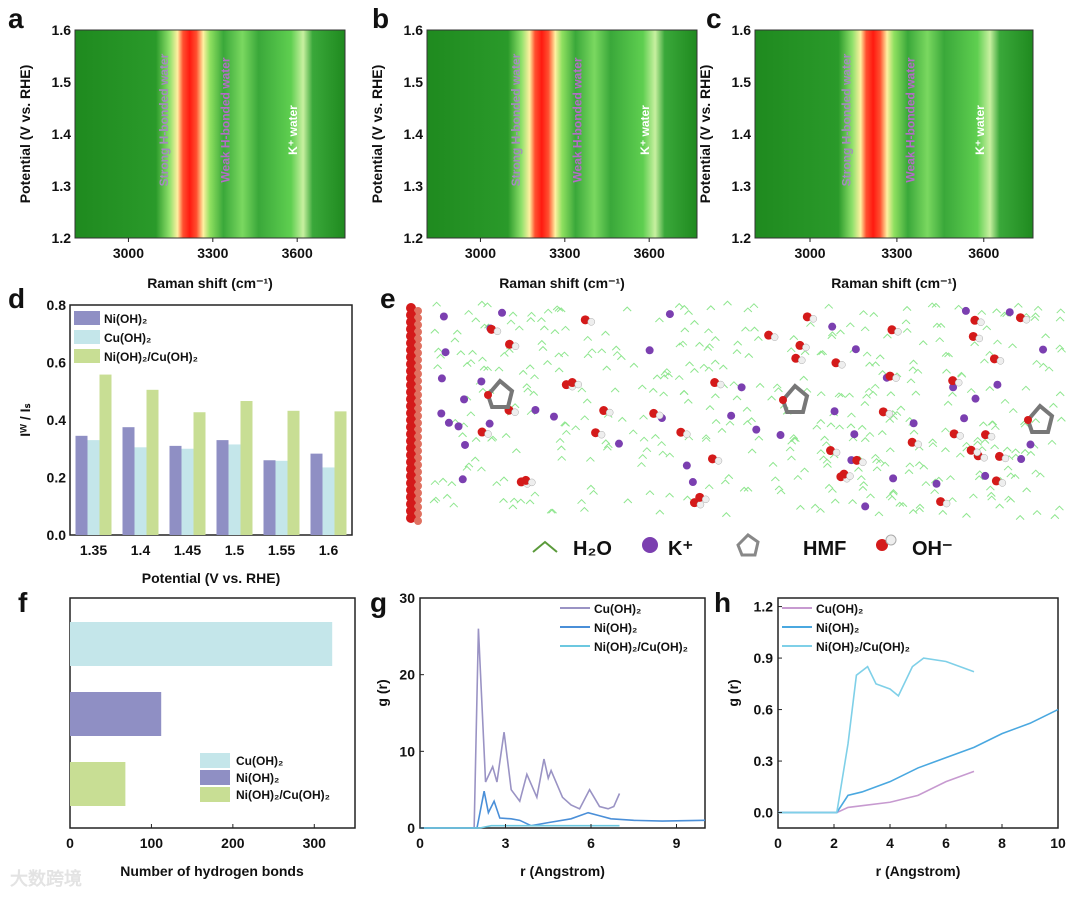 Image resolution: width=1080 pixels, height=900 pixels. What do you see at coordinates (882, 545) in the screenshot?
I see `hydroxide-icon` at bounding box center [882, 545].